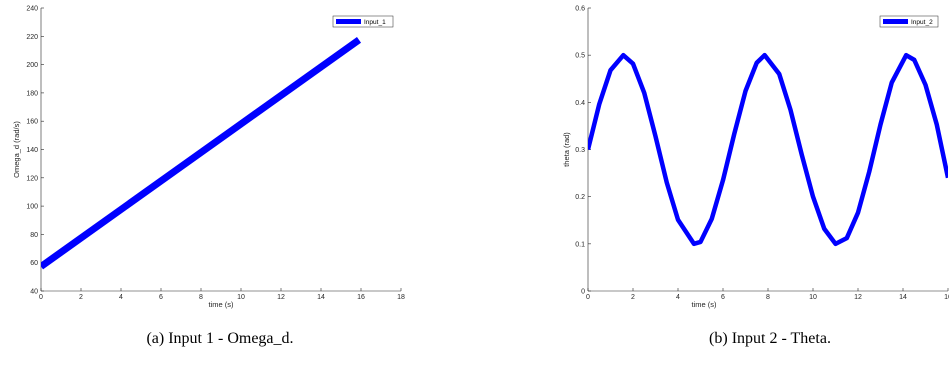 This screenshot has height=377, width=949. Describe the element at coordinates (770, 338) in the screenshot. I see `caption-theta: (b) Input 2 - Theta.` at that location.